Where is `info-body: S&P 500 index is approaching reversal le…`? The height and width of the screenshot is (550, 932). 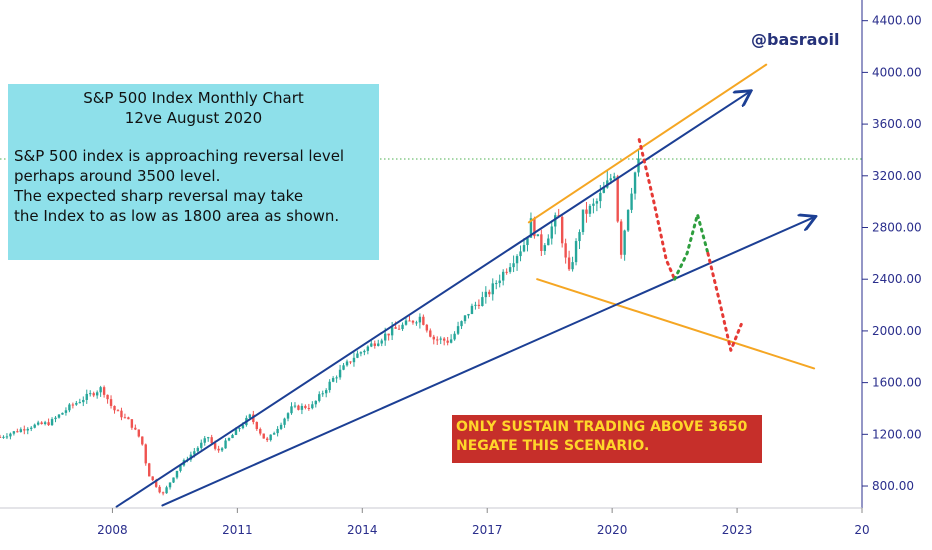
info-body: S&P 500 index is approaching reversal le… is located at coordinates (193, 186).